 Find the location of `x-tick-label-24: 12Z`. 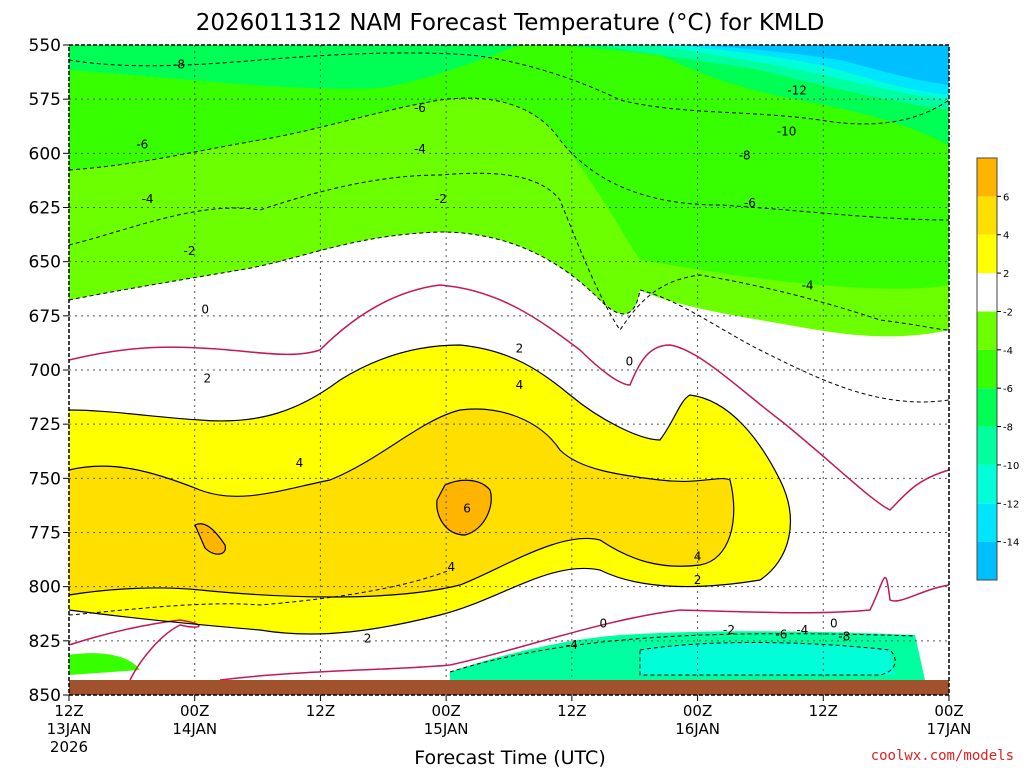

x-tick-label-24: 12Z is located at coordinates (320, 711).